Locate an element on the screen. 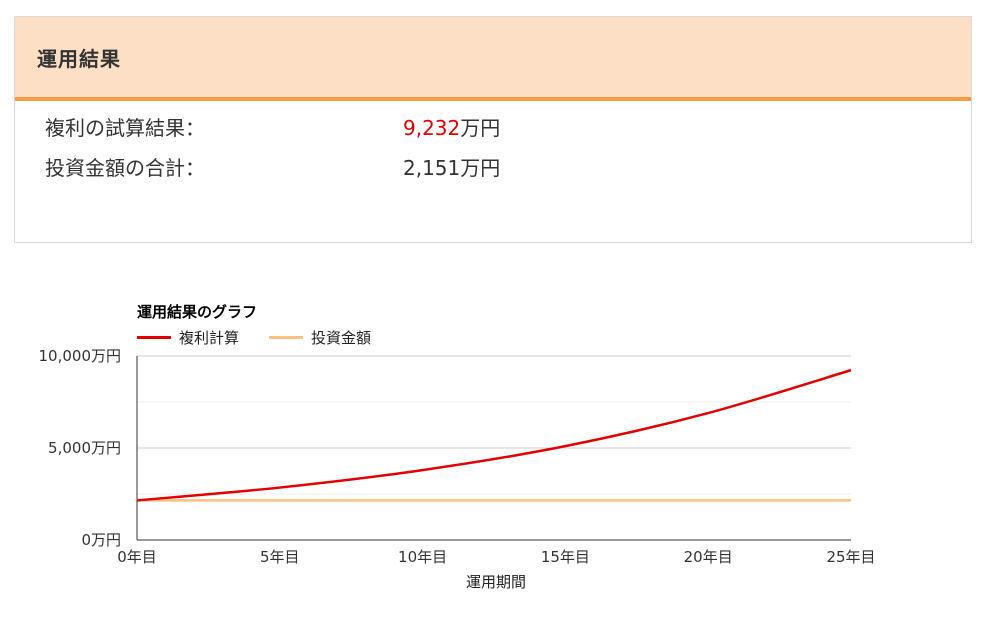  panel-header: 運用結果 is located at coordinates (493, 59).